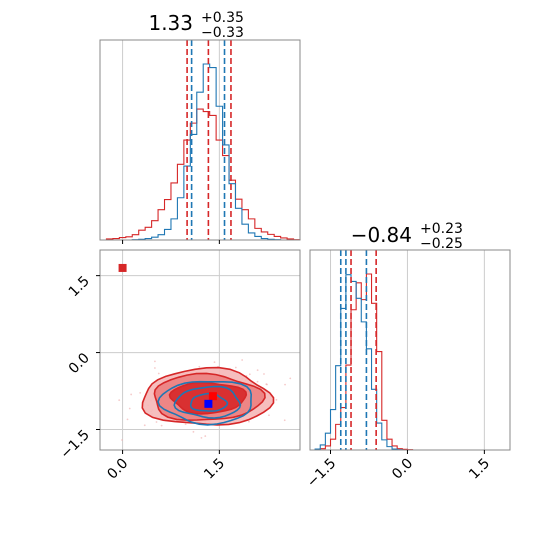 The height and width of the screenshot is (550, 550). I want to click on hist-param2-panel, so click(410, 350).